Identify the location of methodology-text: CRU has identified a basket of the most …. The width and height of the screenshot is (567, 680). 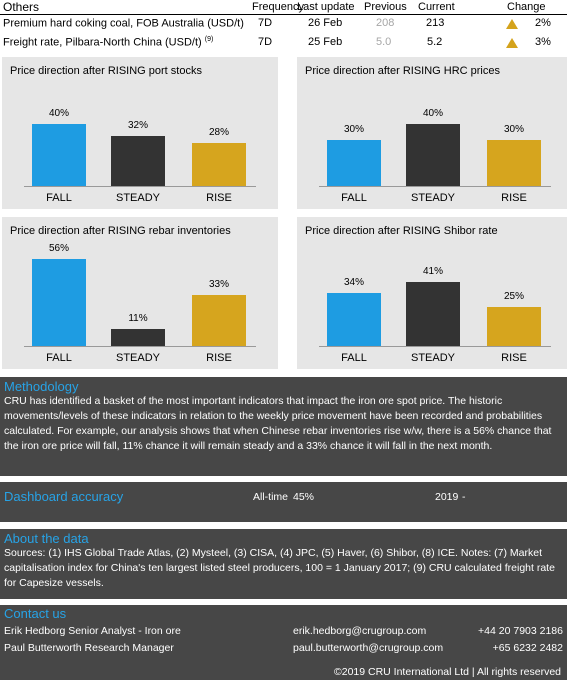
(278, 423).